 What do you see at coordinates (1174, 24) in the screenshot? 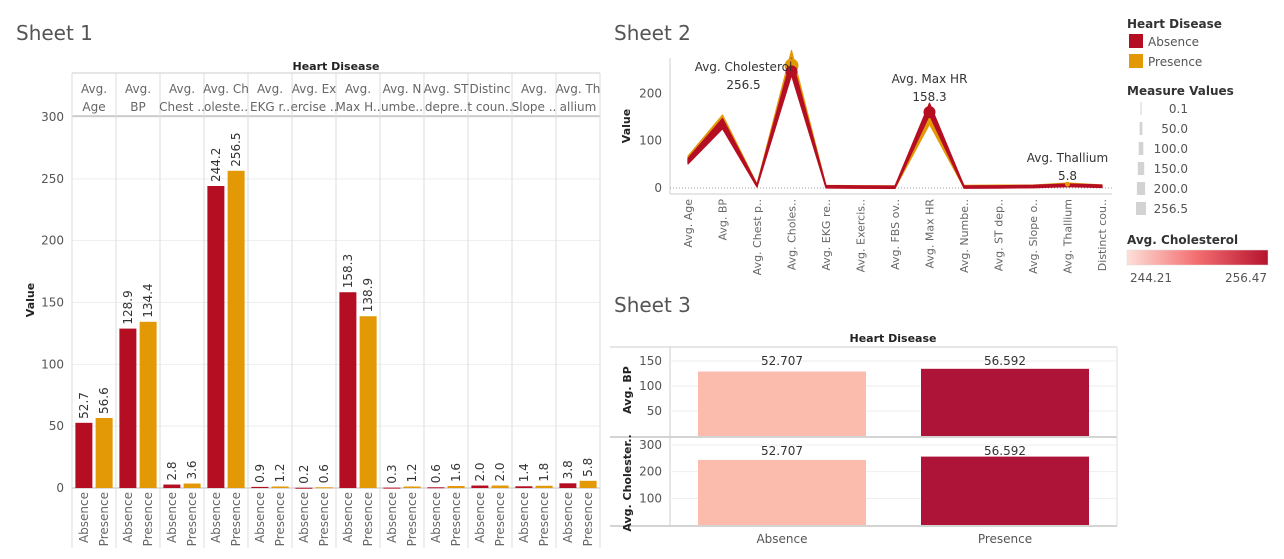
I see `legend-color-title: Heart Disease` at bounding box center [1174, 24].